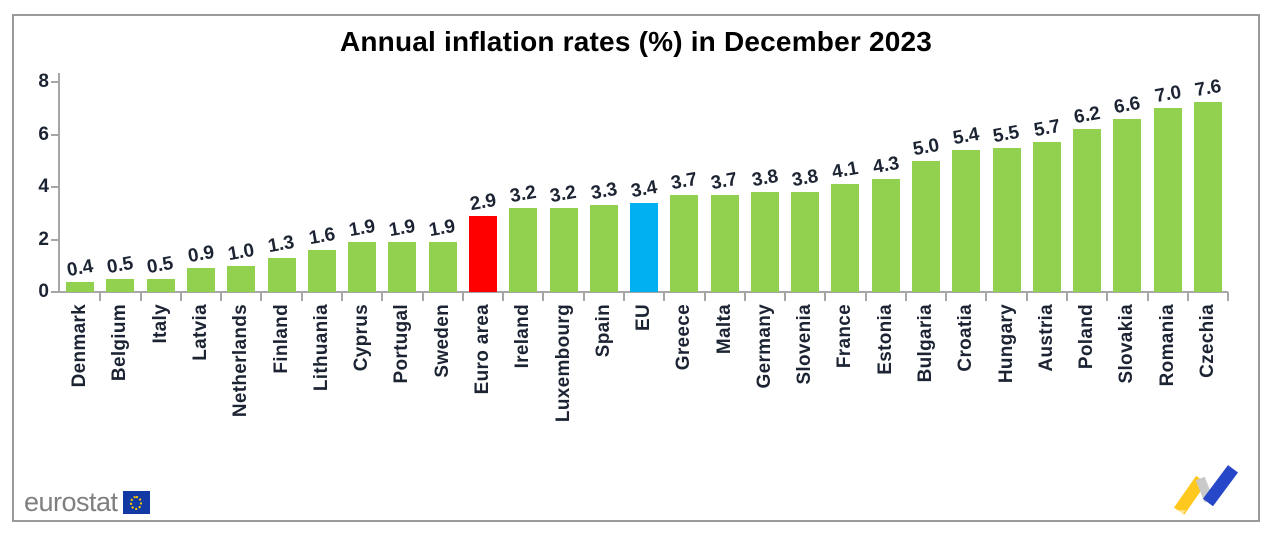 The image size is (1280, 552). Describe the element at coordinates (321, 271) in the screenshot. I see `bar-lithuania` at that location.